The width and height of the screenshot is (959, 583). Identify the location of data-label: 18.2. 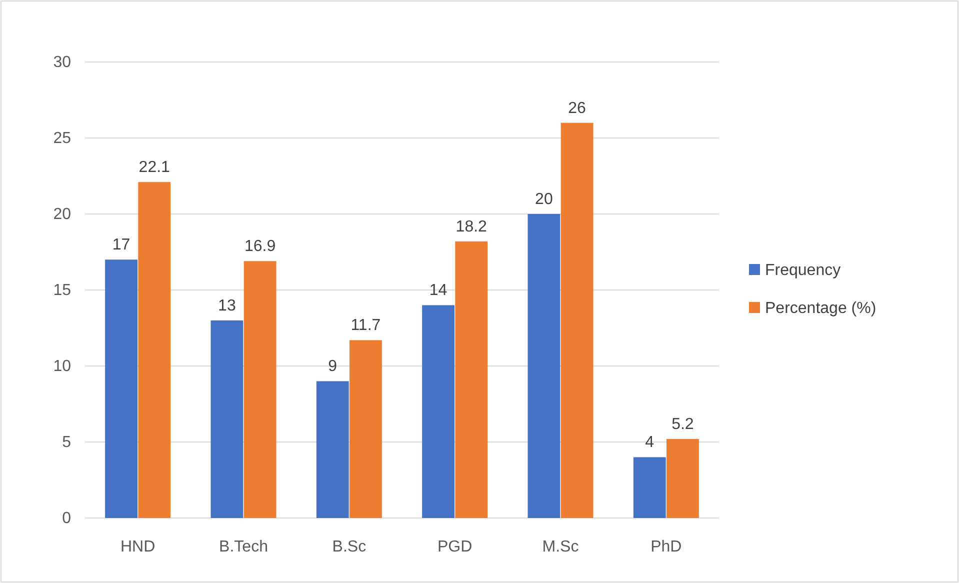
(472, 227).